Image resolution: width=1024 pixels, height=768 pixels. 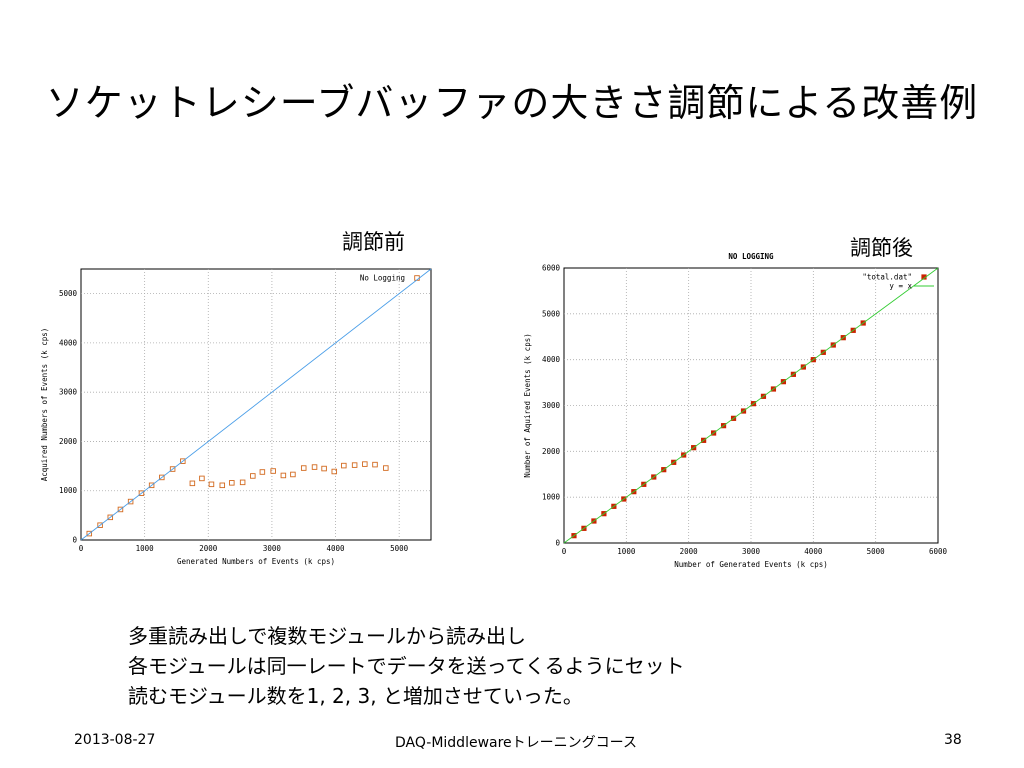 What do you see at coordinates (551, 268) in the screenshot?
I see `y-tick-label: 6000` at bounding box center [551, 268].